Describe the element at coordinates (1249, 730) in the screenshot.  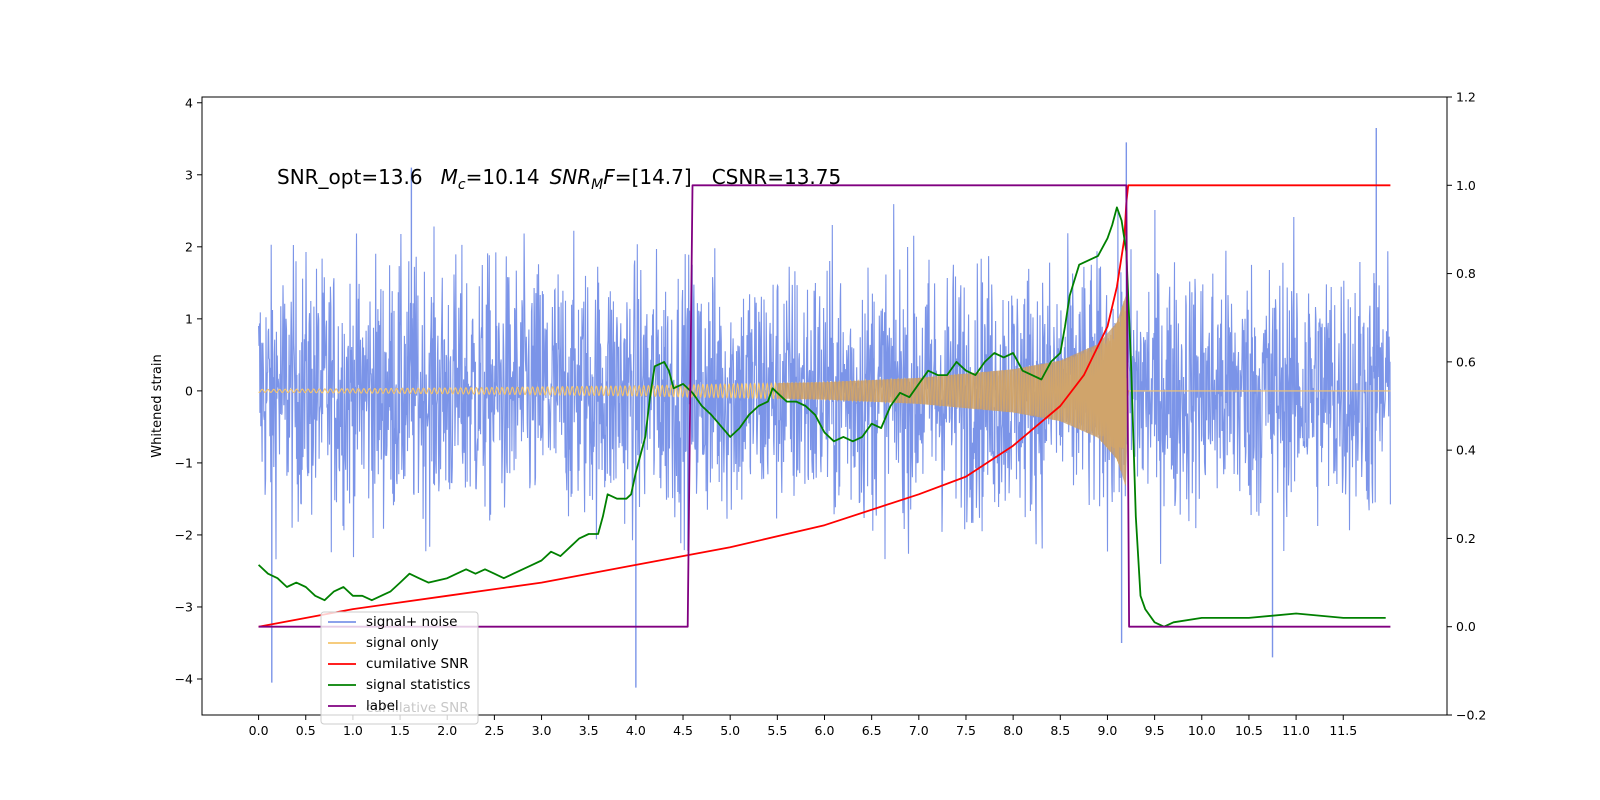
I see `x-tick-label: 10.5` at that location.